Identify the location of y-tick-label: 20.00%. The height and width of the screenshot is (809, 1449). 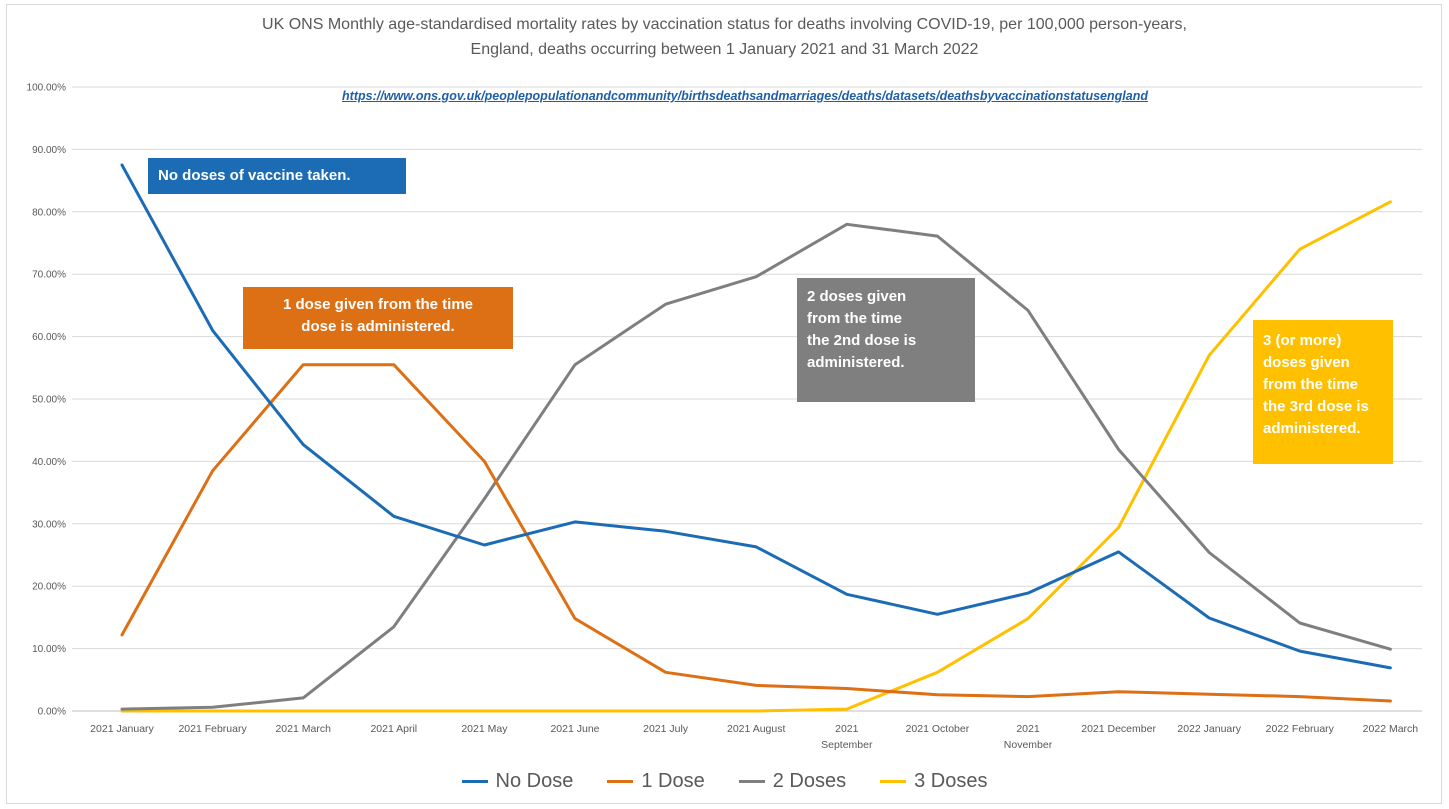
(49, 587).